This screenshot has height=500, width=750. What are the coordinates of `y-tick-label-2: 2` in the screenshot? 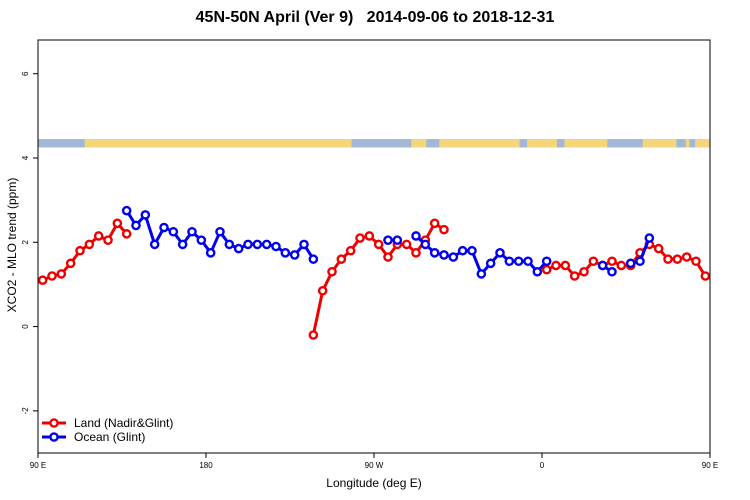 It's located at (25, 242).